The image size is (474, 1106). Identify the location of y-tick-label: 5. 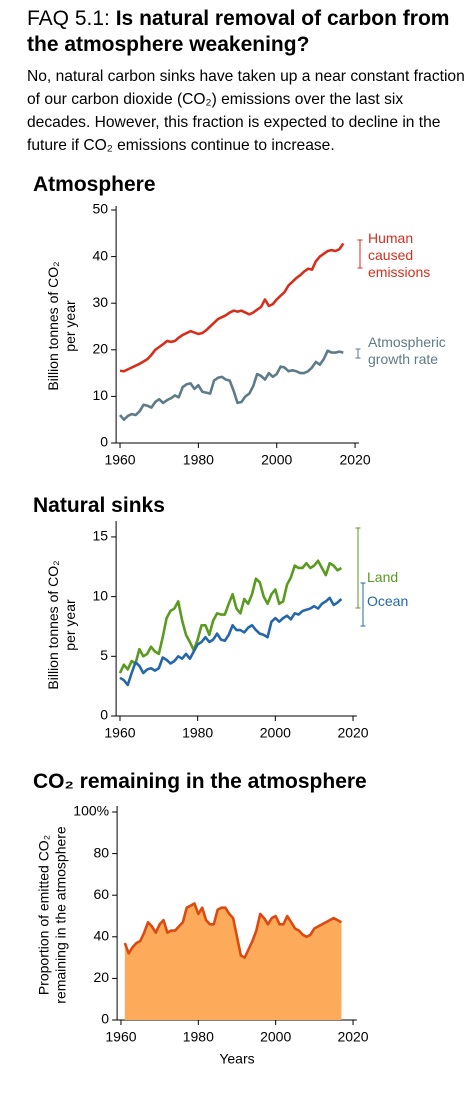
(104, 655).